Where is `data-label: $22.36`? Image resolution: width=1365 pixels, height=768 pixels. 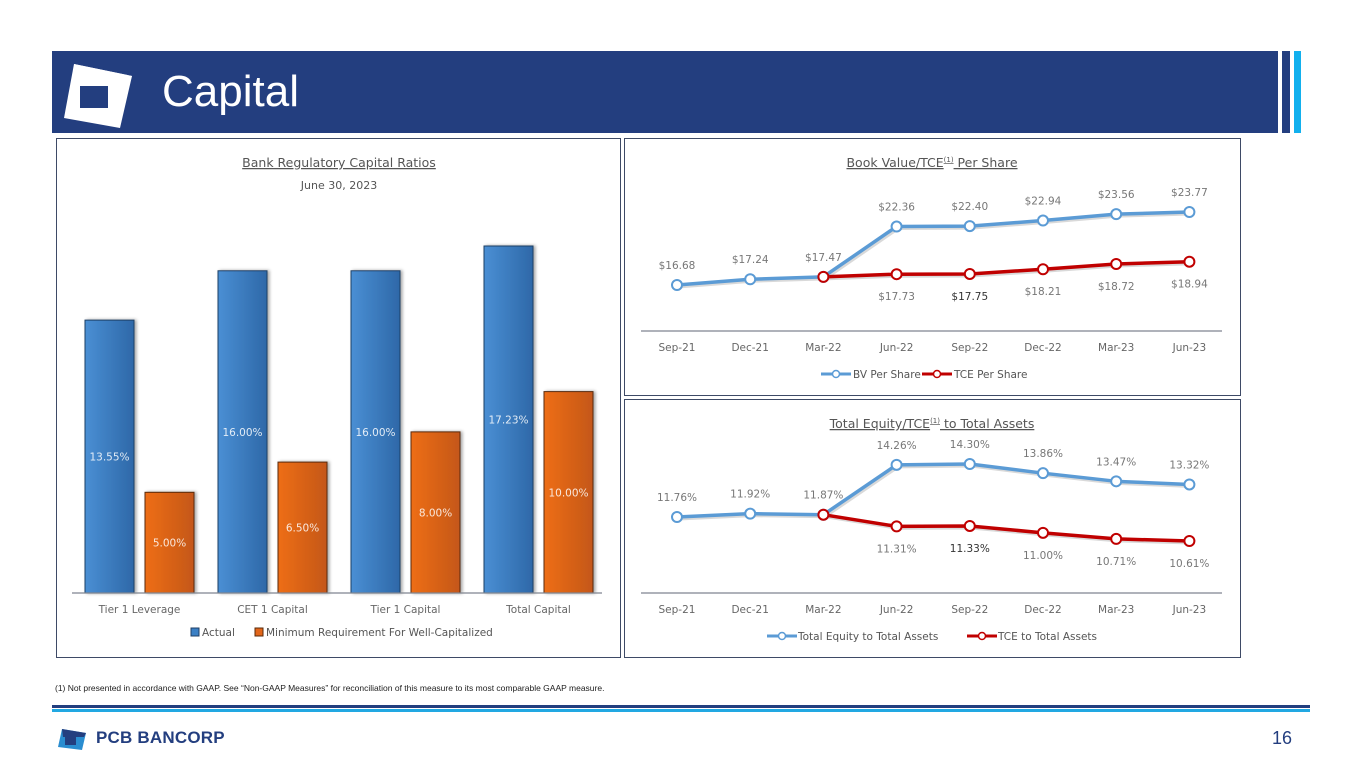 data-label: $22.36 is located at coordinates (896, 208).